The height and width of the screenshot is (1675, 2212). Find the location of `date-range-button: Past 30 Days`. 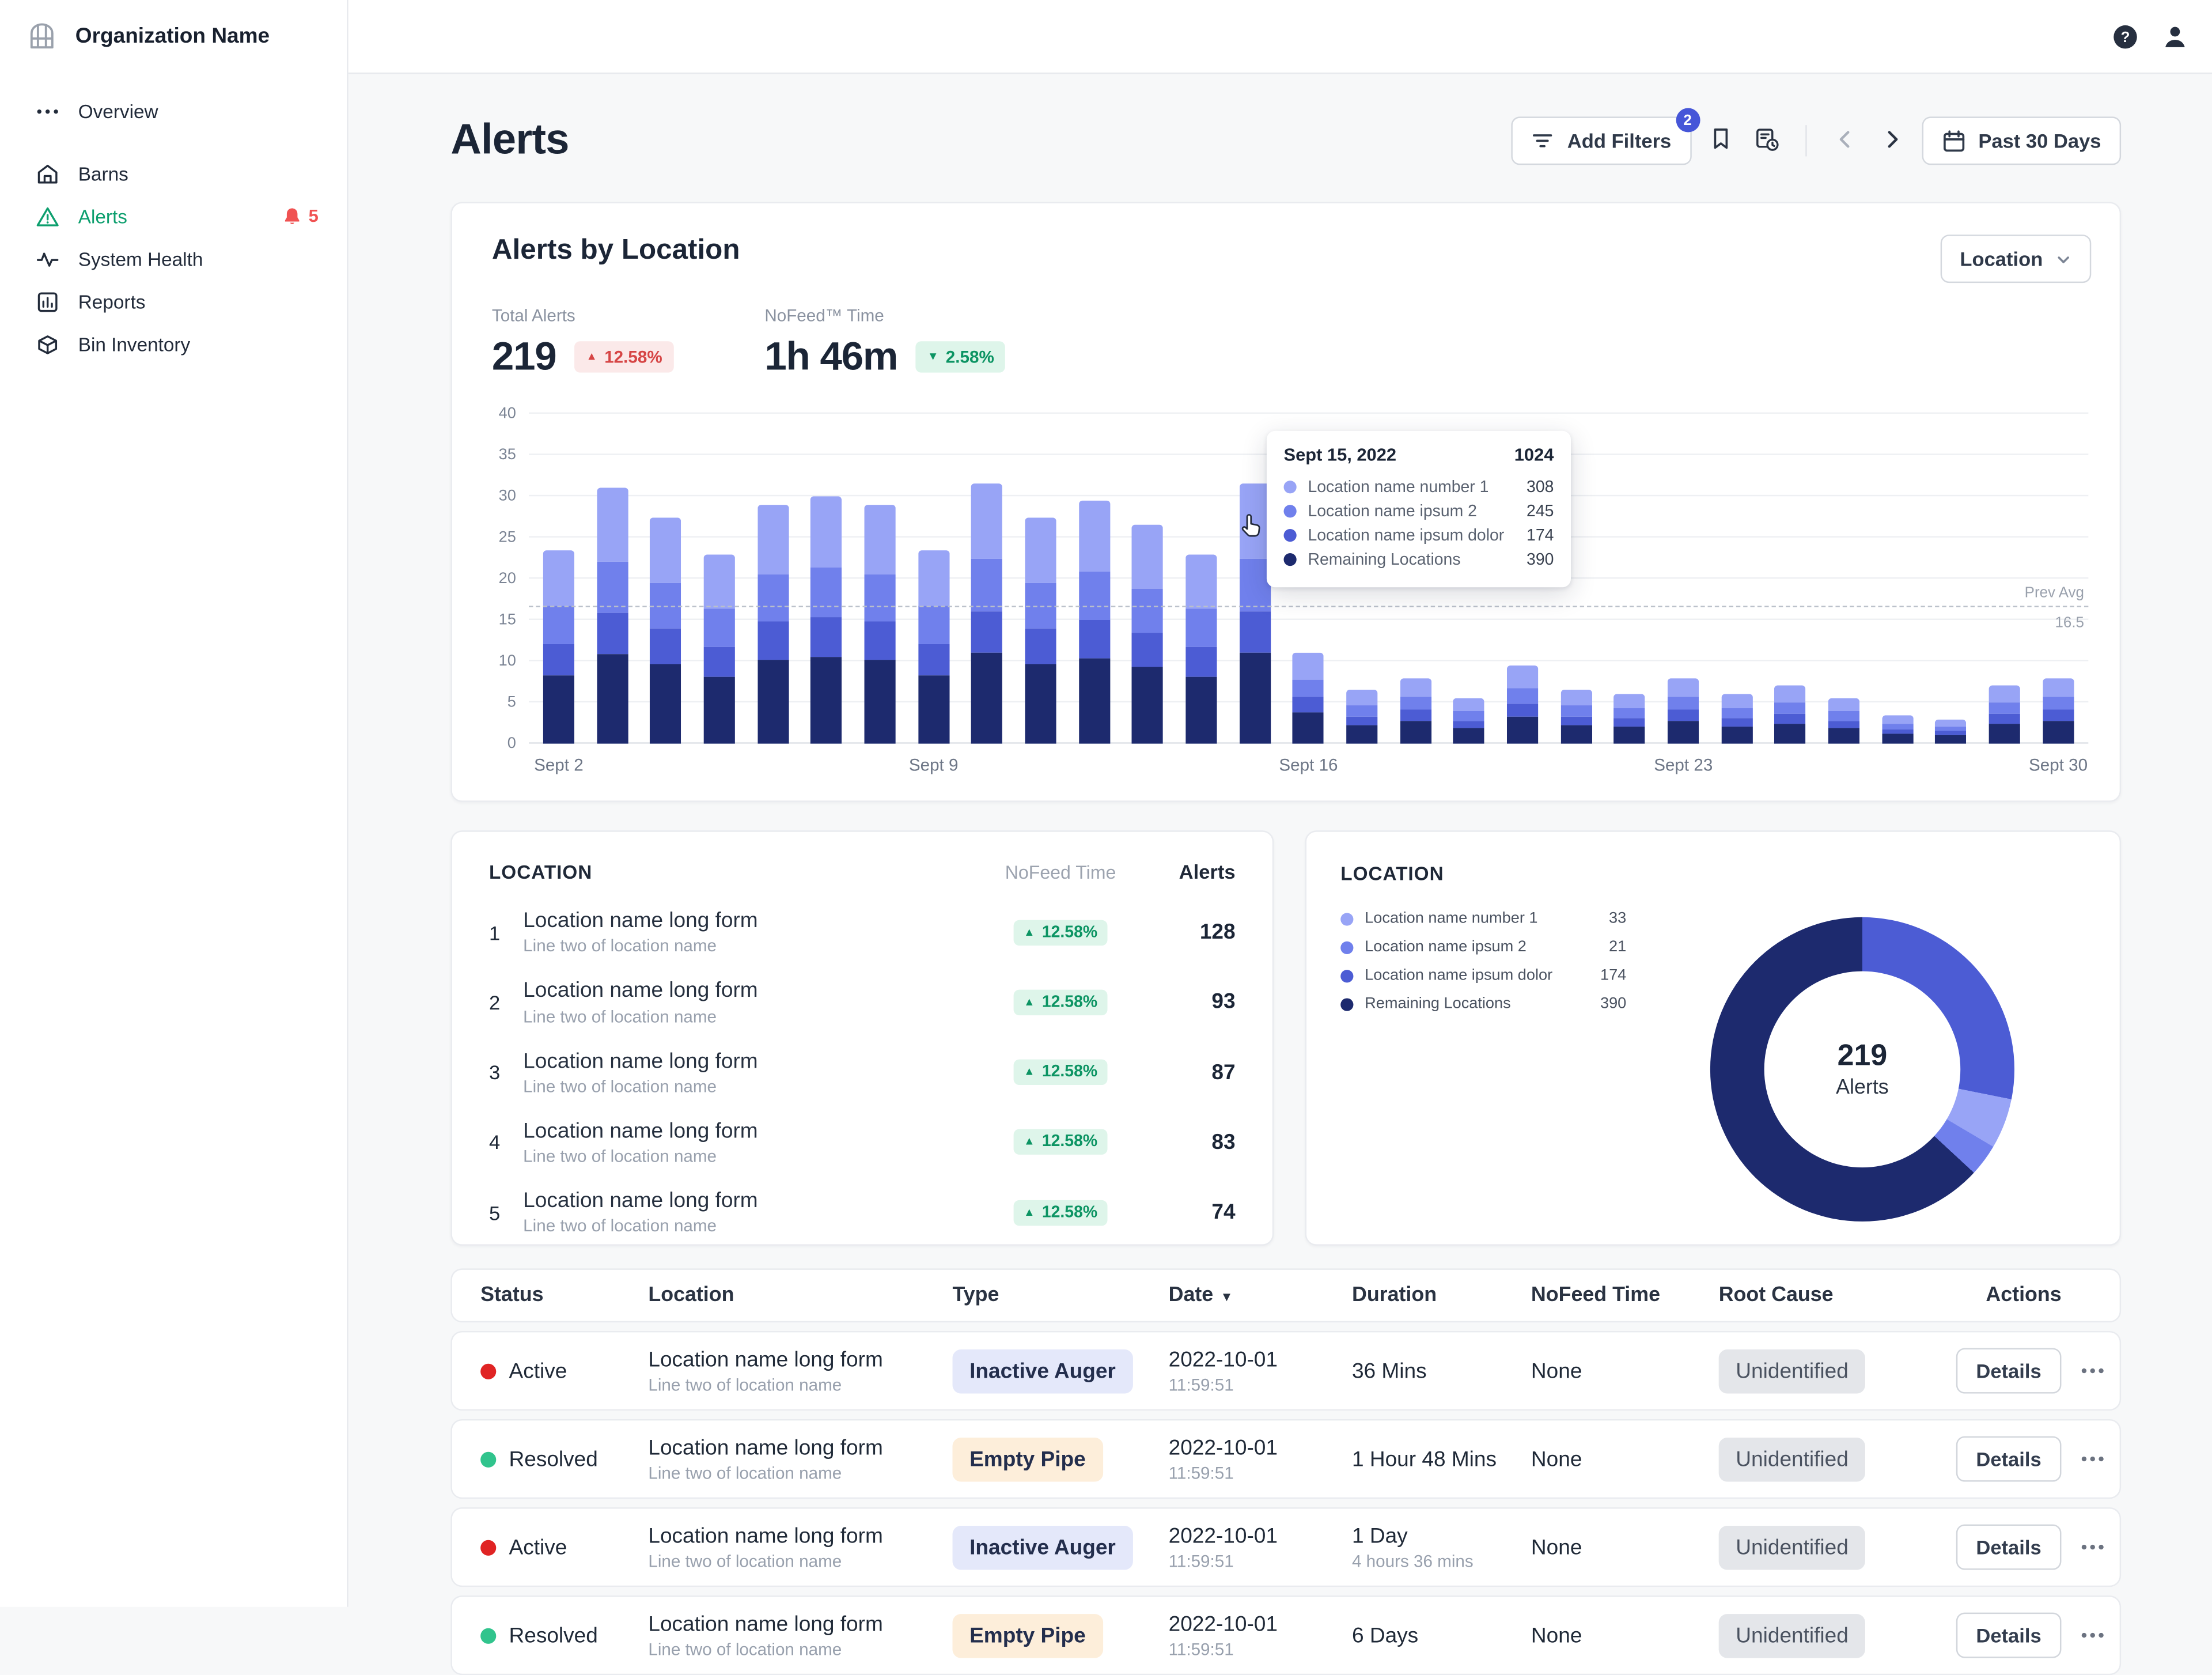

date-range-button: Past 30 Days is located at coordinates (2021, 140).